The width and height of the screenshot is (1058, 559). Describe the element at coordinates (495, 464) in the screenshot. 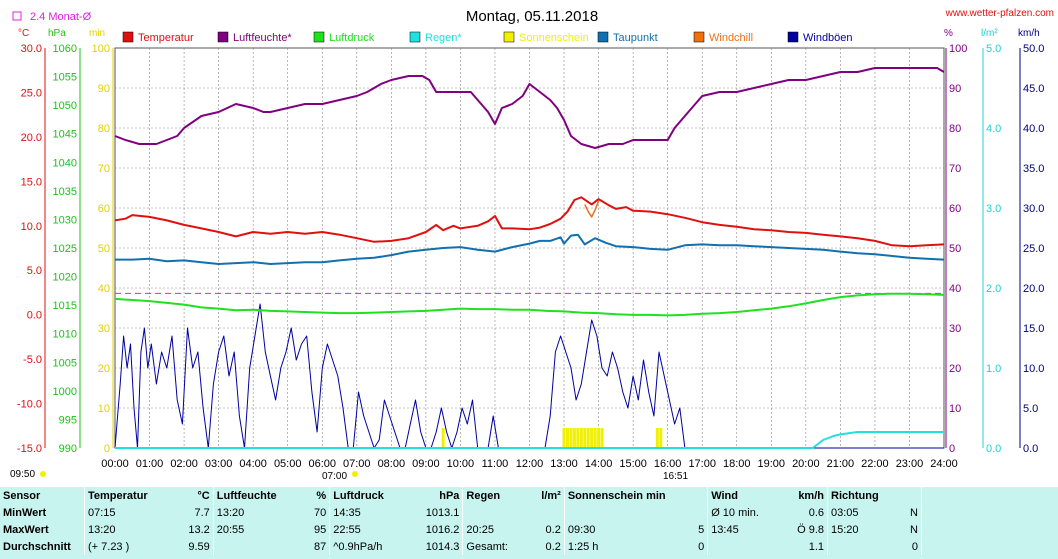

I see `tick-x: 11:00` at that location.